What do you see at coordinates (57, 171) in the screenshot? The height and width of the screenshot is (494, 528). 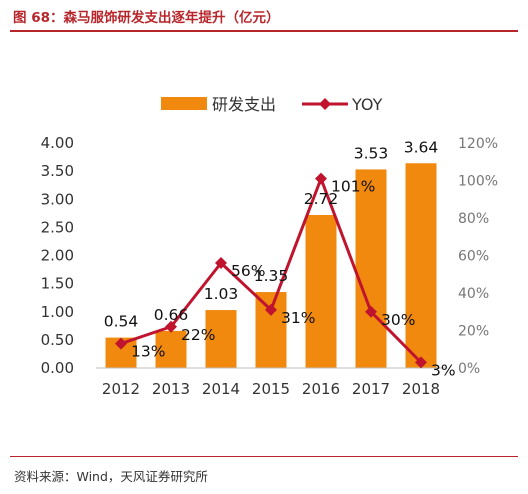 I see `y-left-tick-label: 3.50` at bounding box center [57, 171].